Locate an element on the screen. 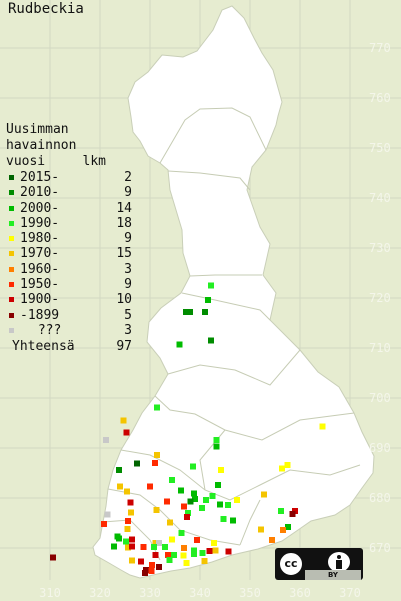 This screenshot has height=601, width=401. y-tick-label: 740 is located at coordinates (380, 198).